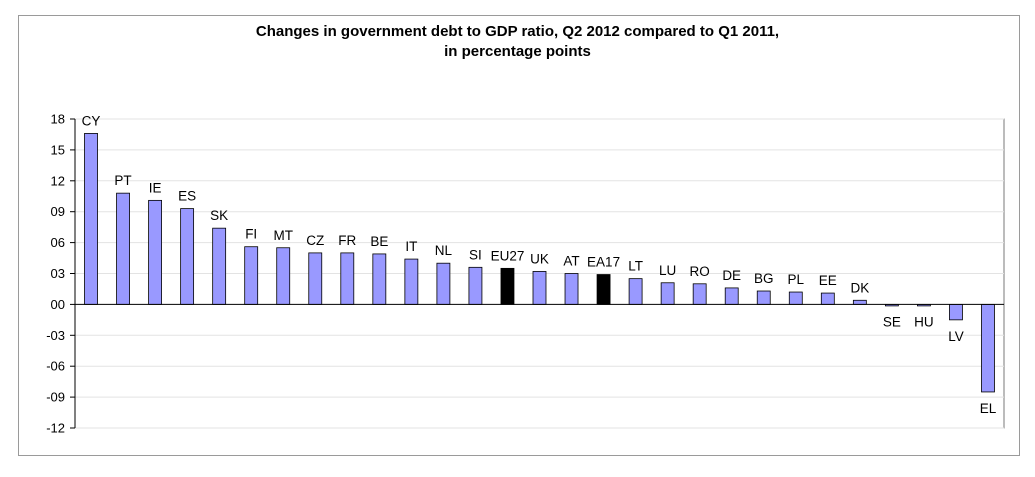  Describe the element at coordinates (731, 296) in the screenshot. I see `bar-de` at that location.